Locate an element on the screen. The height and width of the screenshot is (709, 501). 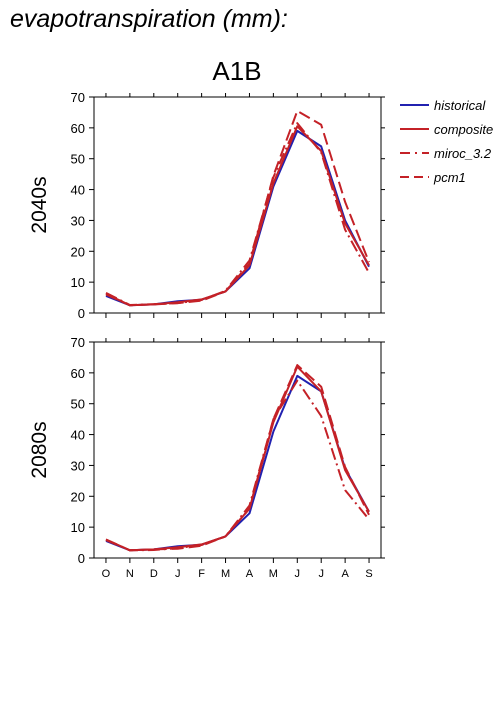
legend-item-composite: composite is located at coordinates (446, 129).